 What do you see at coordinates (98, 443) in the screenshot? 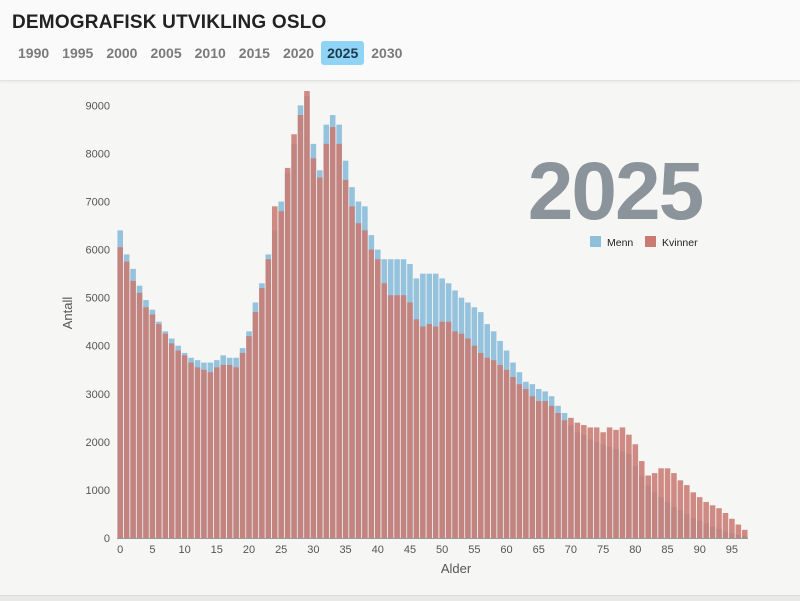
I see `y-tick-label: 2000` at bounding box center [98, 443].